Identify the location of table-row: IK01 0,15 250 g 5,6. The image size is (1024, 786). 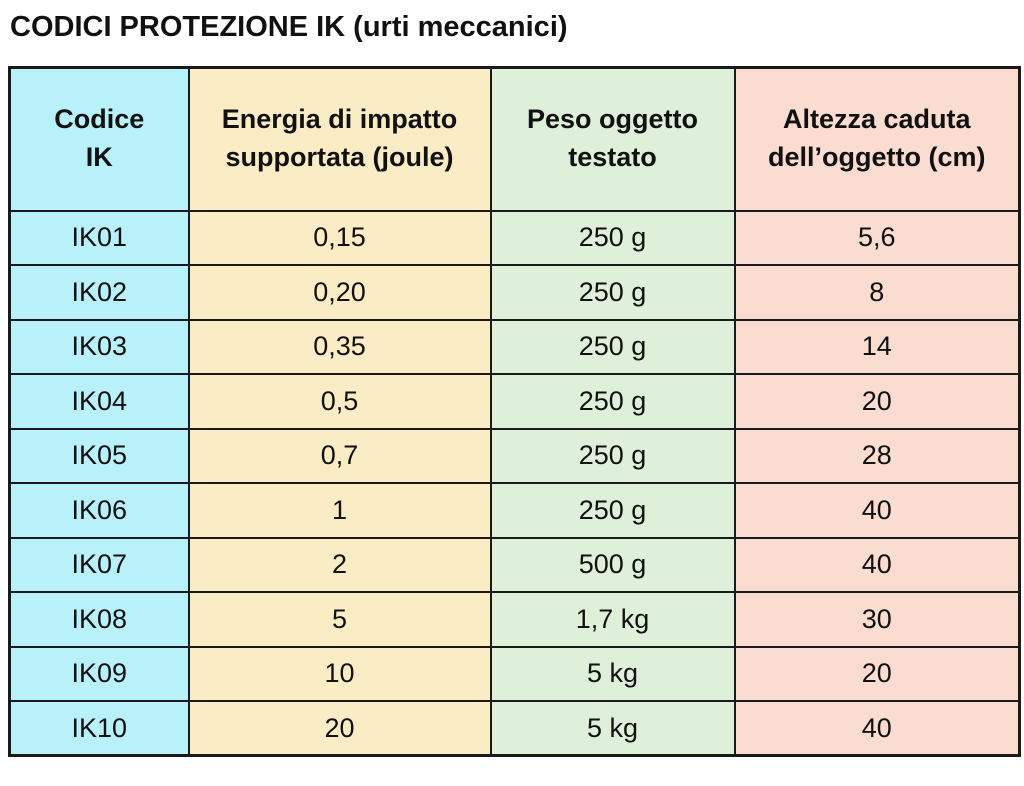
(514, 237).